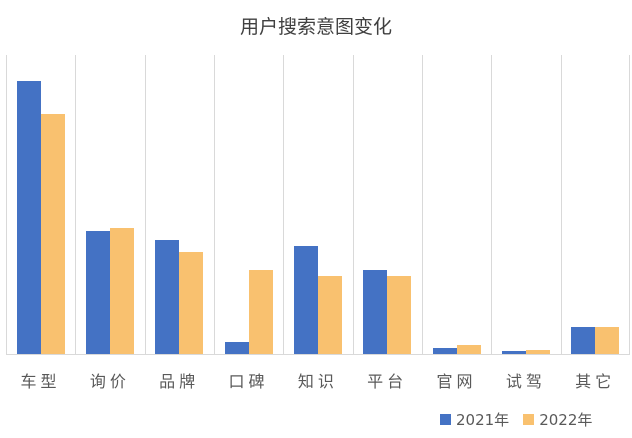 The height and width of the screenshot is (438, 632). Describe the element at coordinates (315, 27) in the screenshot. I see `chart-title: 用户搜索意图变化` at that location.